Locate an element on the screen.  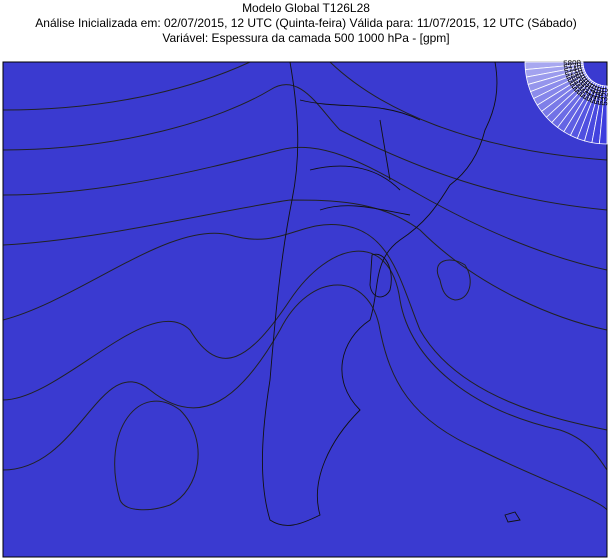
legend-label: 5350 is located at coordinates (601, 96).